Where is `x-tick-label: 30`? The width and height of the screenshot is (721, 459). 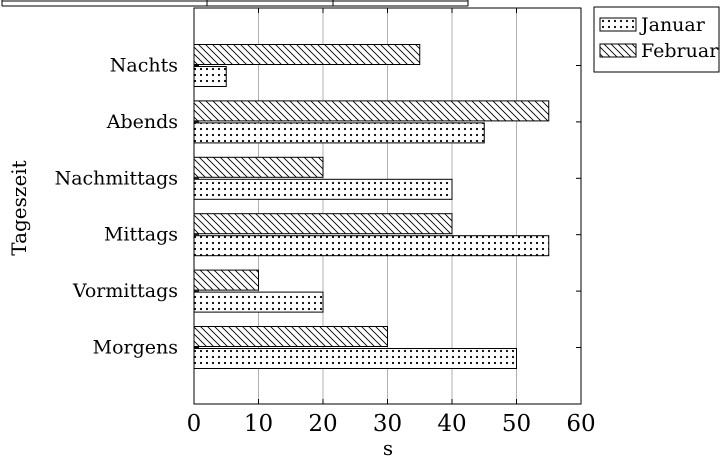 x-tick-label: 30 is located at coordinates (387, 424).